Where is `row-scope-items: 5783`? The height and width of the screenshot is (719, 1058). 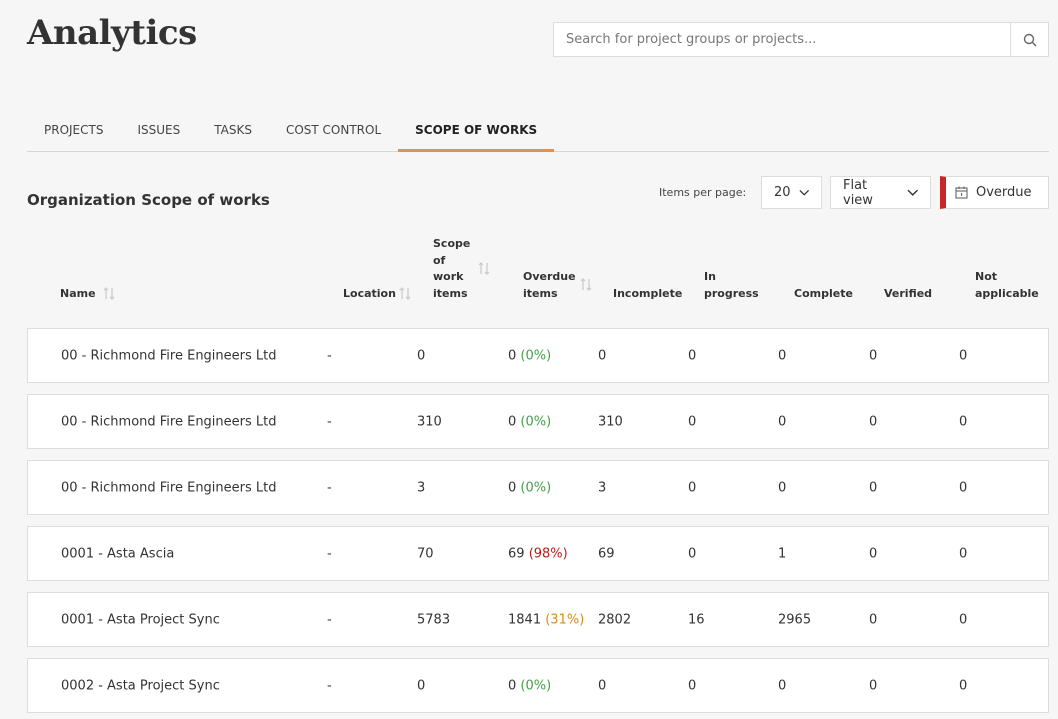
row-scope-items: 5783 is located at coordinates (434, 619).